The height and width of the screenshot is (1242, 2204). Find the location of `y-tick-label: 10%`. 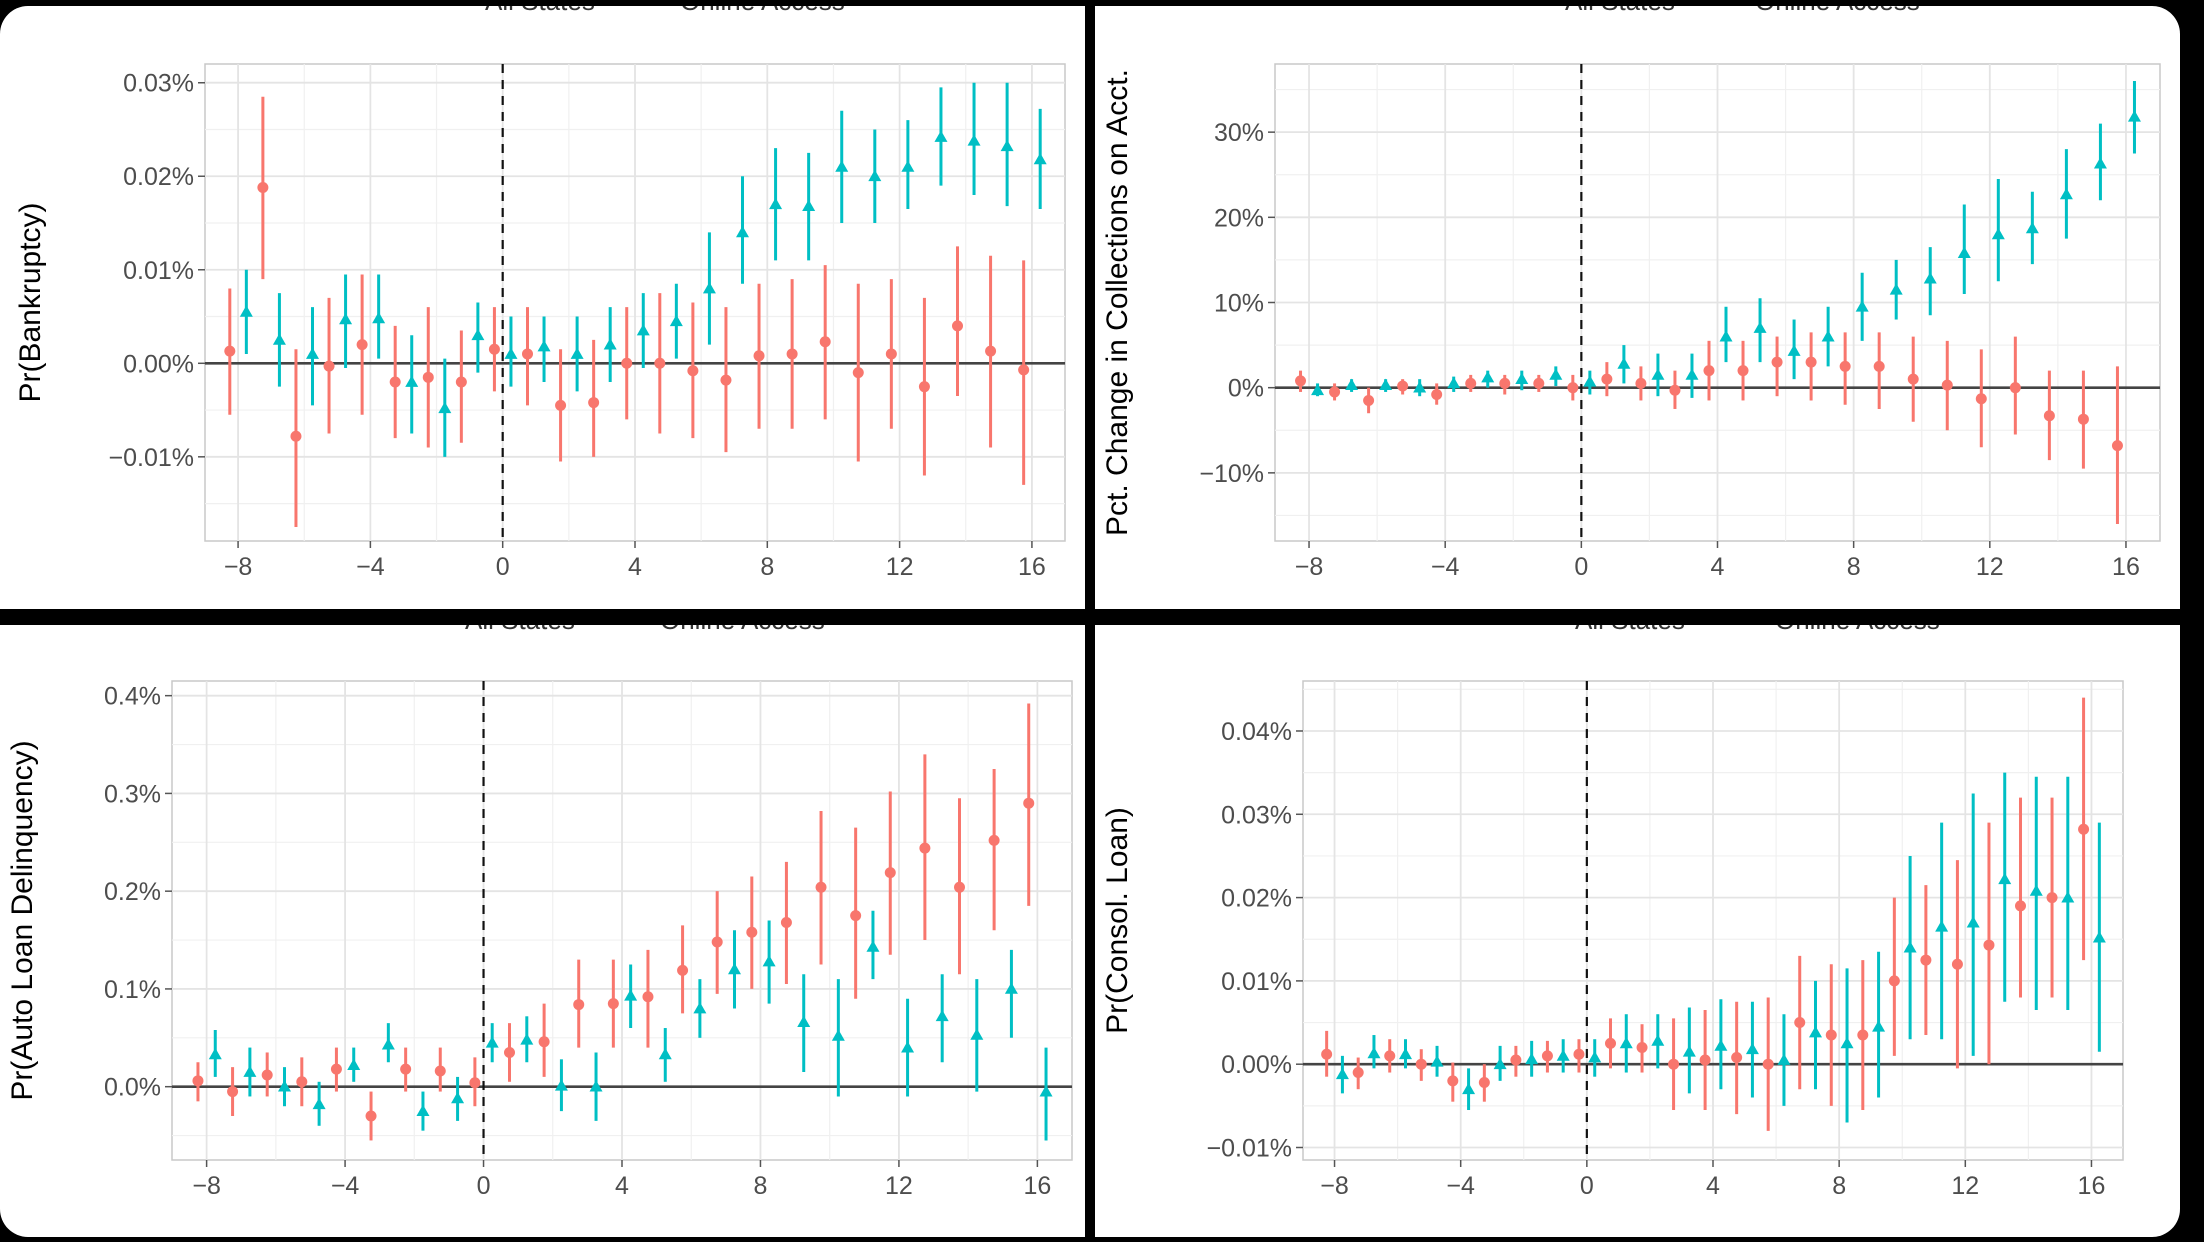

y-tick-label: 10% is located at coordinates (1239, 304).